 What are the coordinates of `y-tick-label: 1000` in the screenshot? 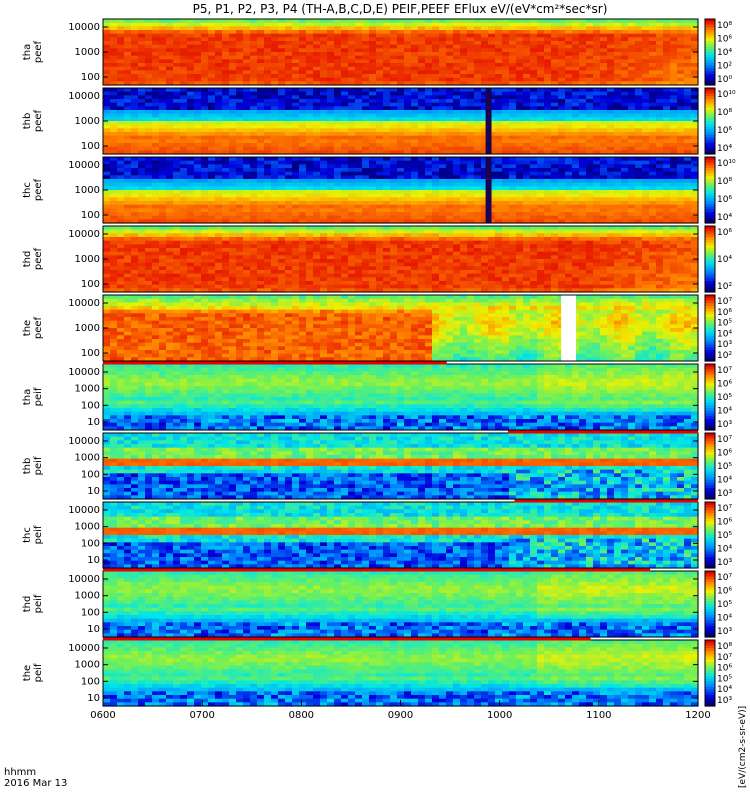 It's located at (87, 52).